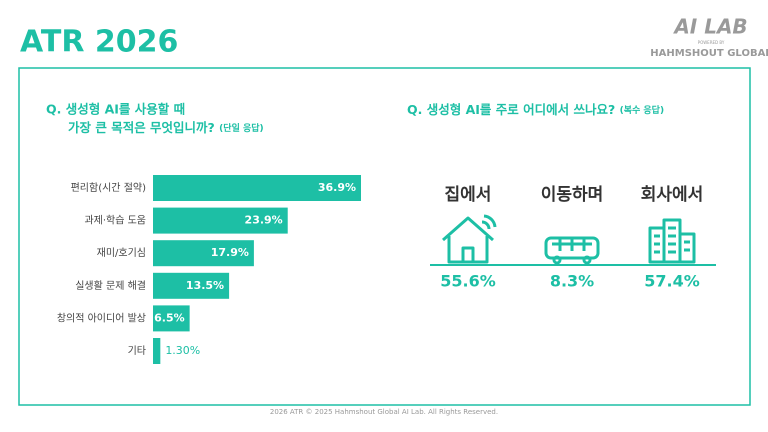  I want to click on category-label: 실생활 문제 해결, so click(110, 285).